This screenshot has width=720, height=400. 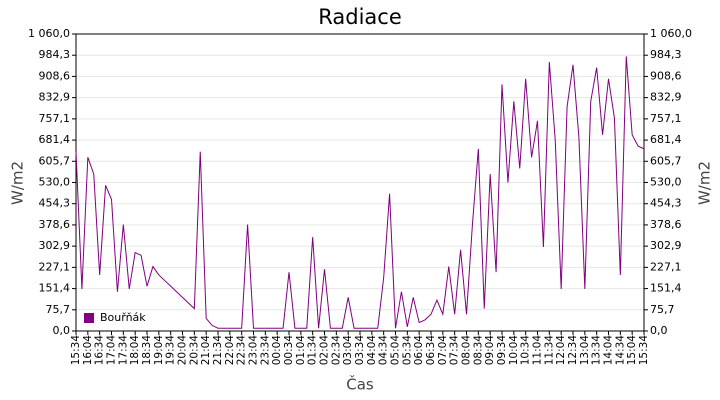 What do you see at coordinates (360, 384) in the screenshot?
I see `x-axis-label: Čas` at bounding box center [360, 384].